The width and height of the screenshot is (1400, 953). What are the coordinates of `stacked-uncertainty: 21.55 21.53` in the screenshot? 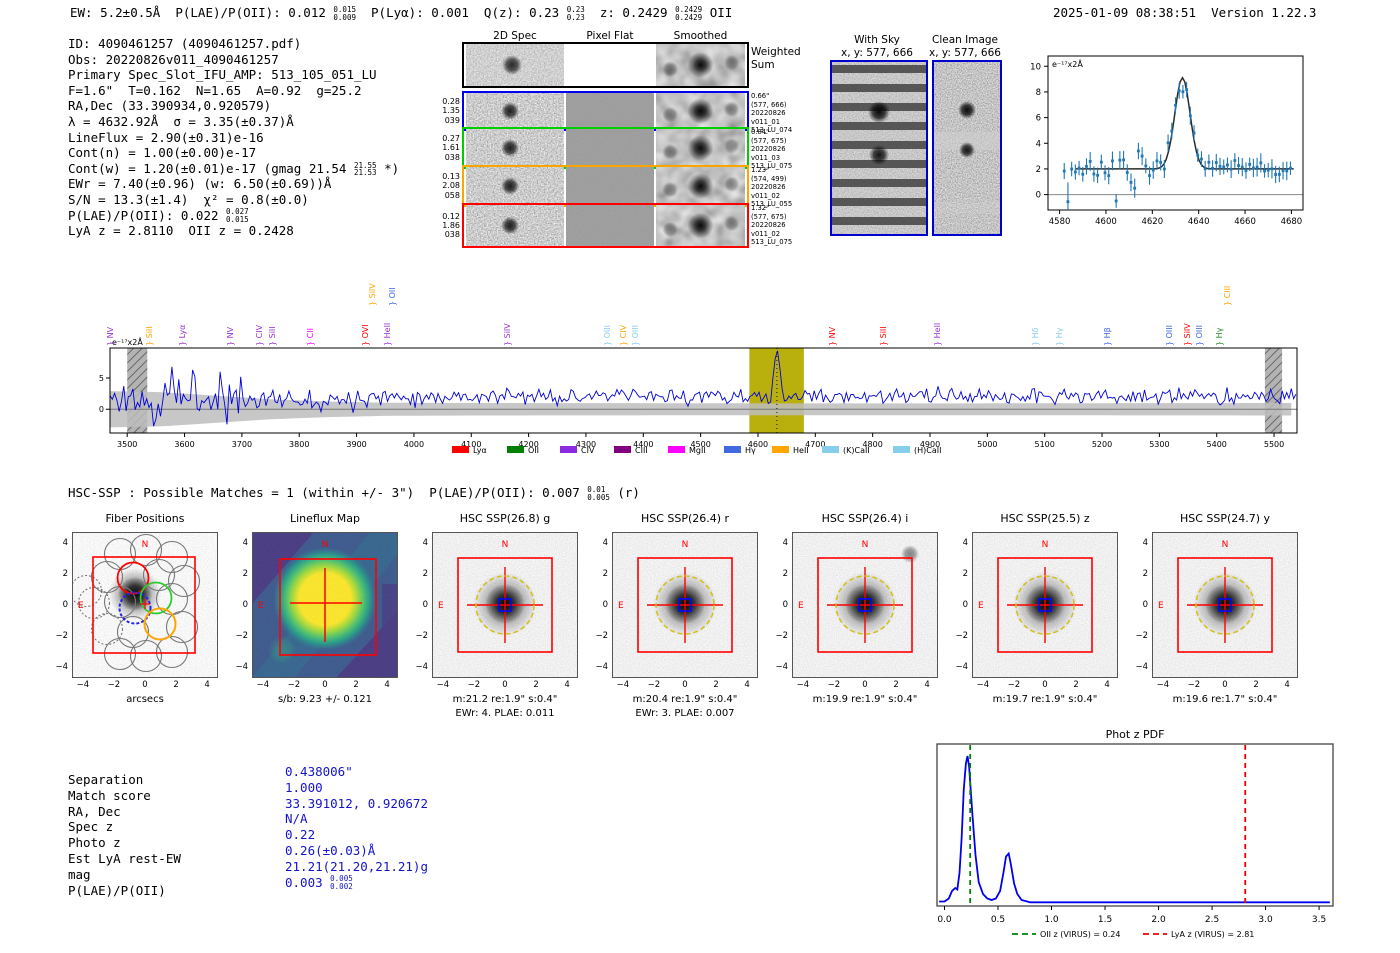 It's located at (365, 169).